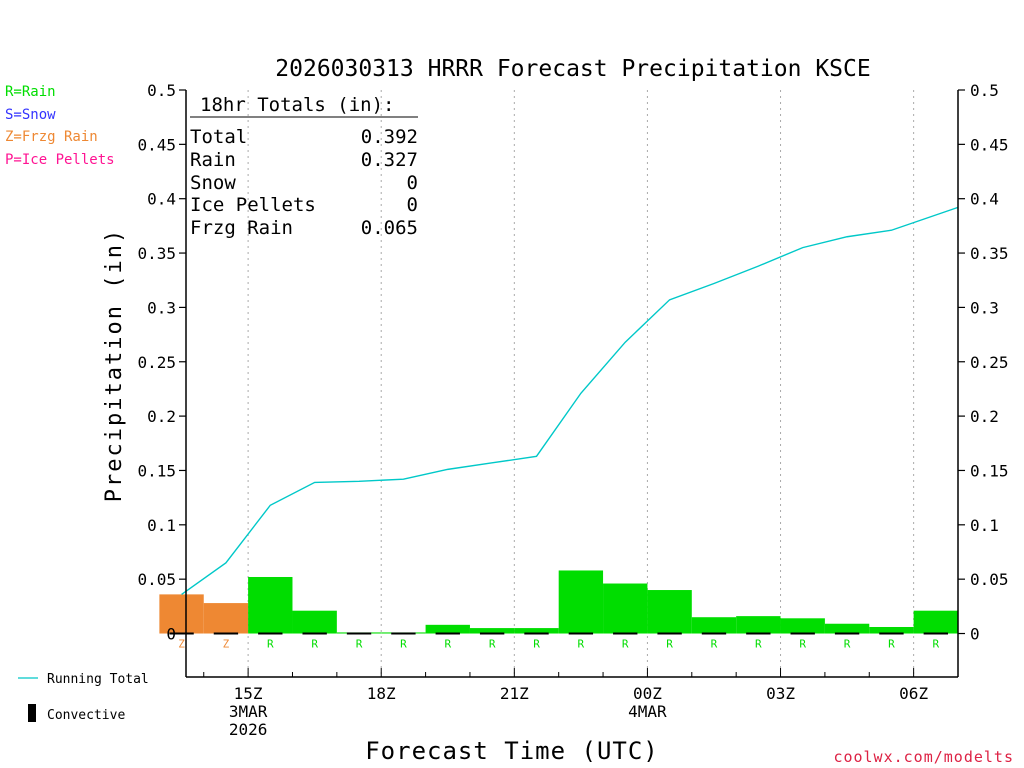 This screenshot has width=1024, height=768. What do you see at coordinates (389, 137) in the screenshot?
I see `totals-value-total: 0.392` at bounding box center [389, 137].